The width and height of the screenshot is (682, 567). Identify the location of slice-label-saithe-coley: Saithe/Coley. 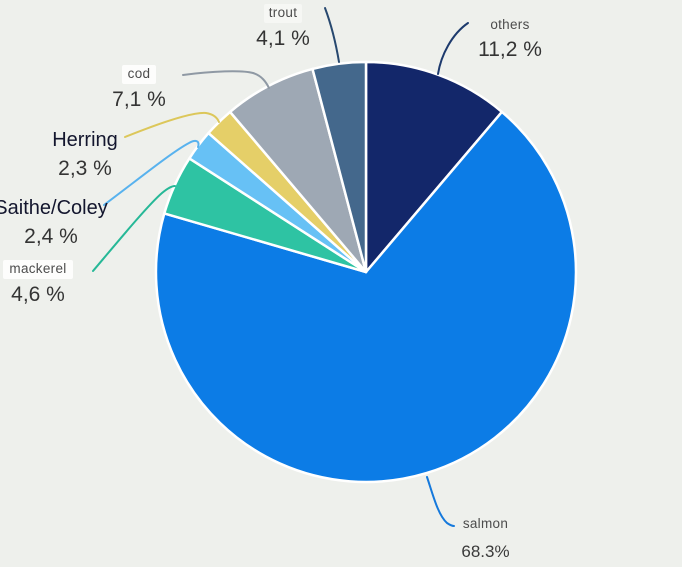
(54, 208).